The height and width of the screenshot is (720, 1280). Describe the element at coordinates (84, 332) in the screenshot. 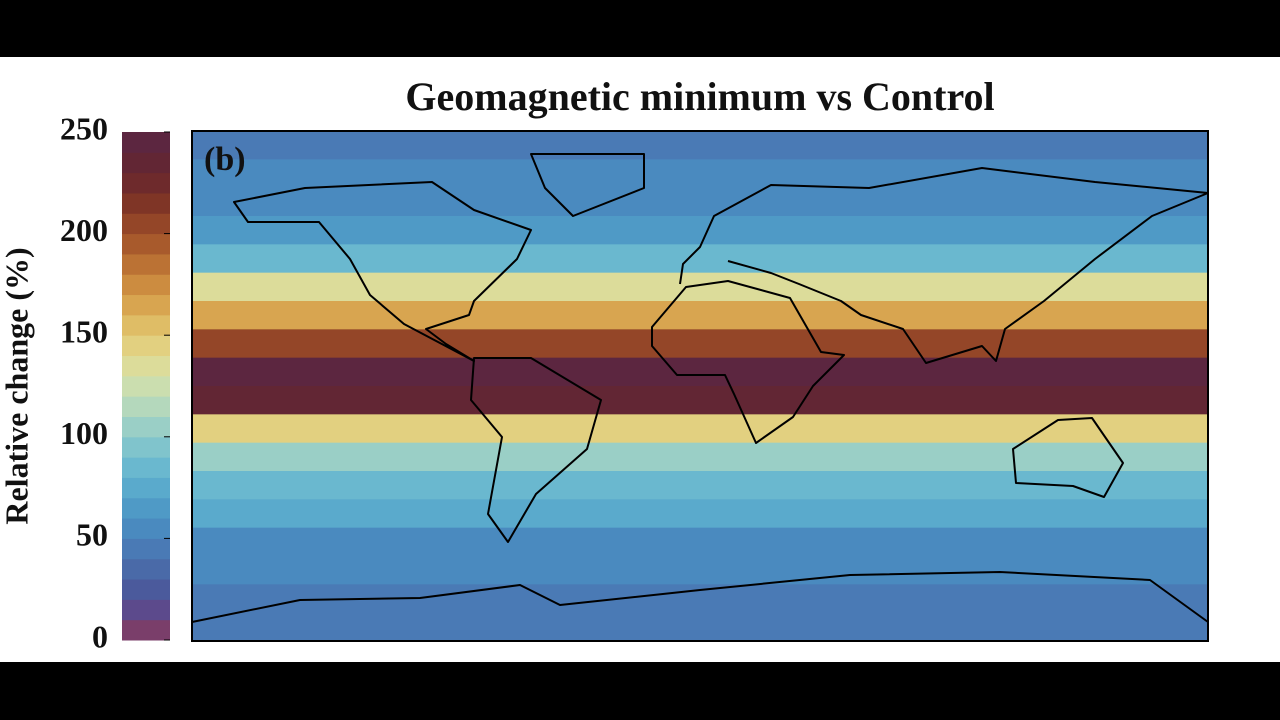

I see `colorbar-tick-label: 150` at that location.